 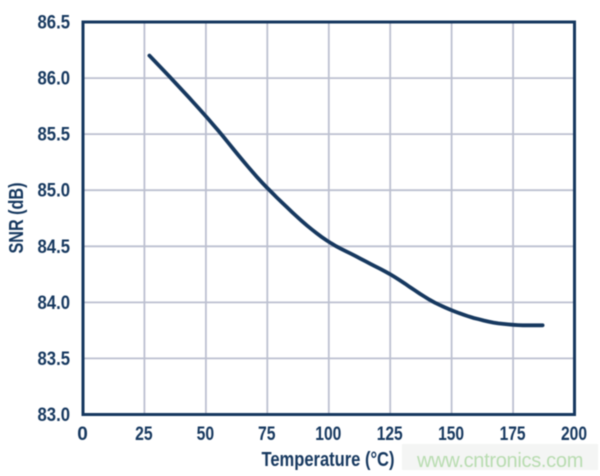 I want to click on svg-text: 200, so click(x=574, y=434).